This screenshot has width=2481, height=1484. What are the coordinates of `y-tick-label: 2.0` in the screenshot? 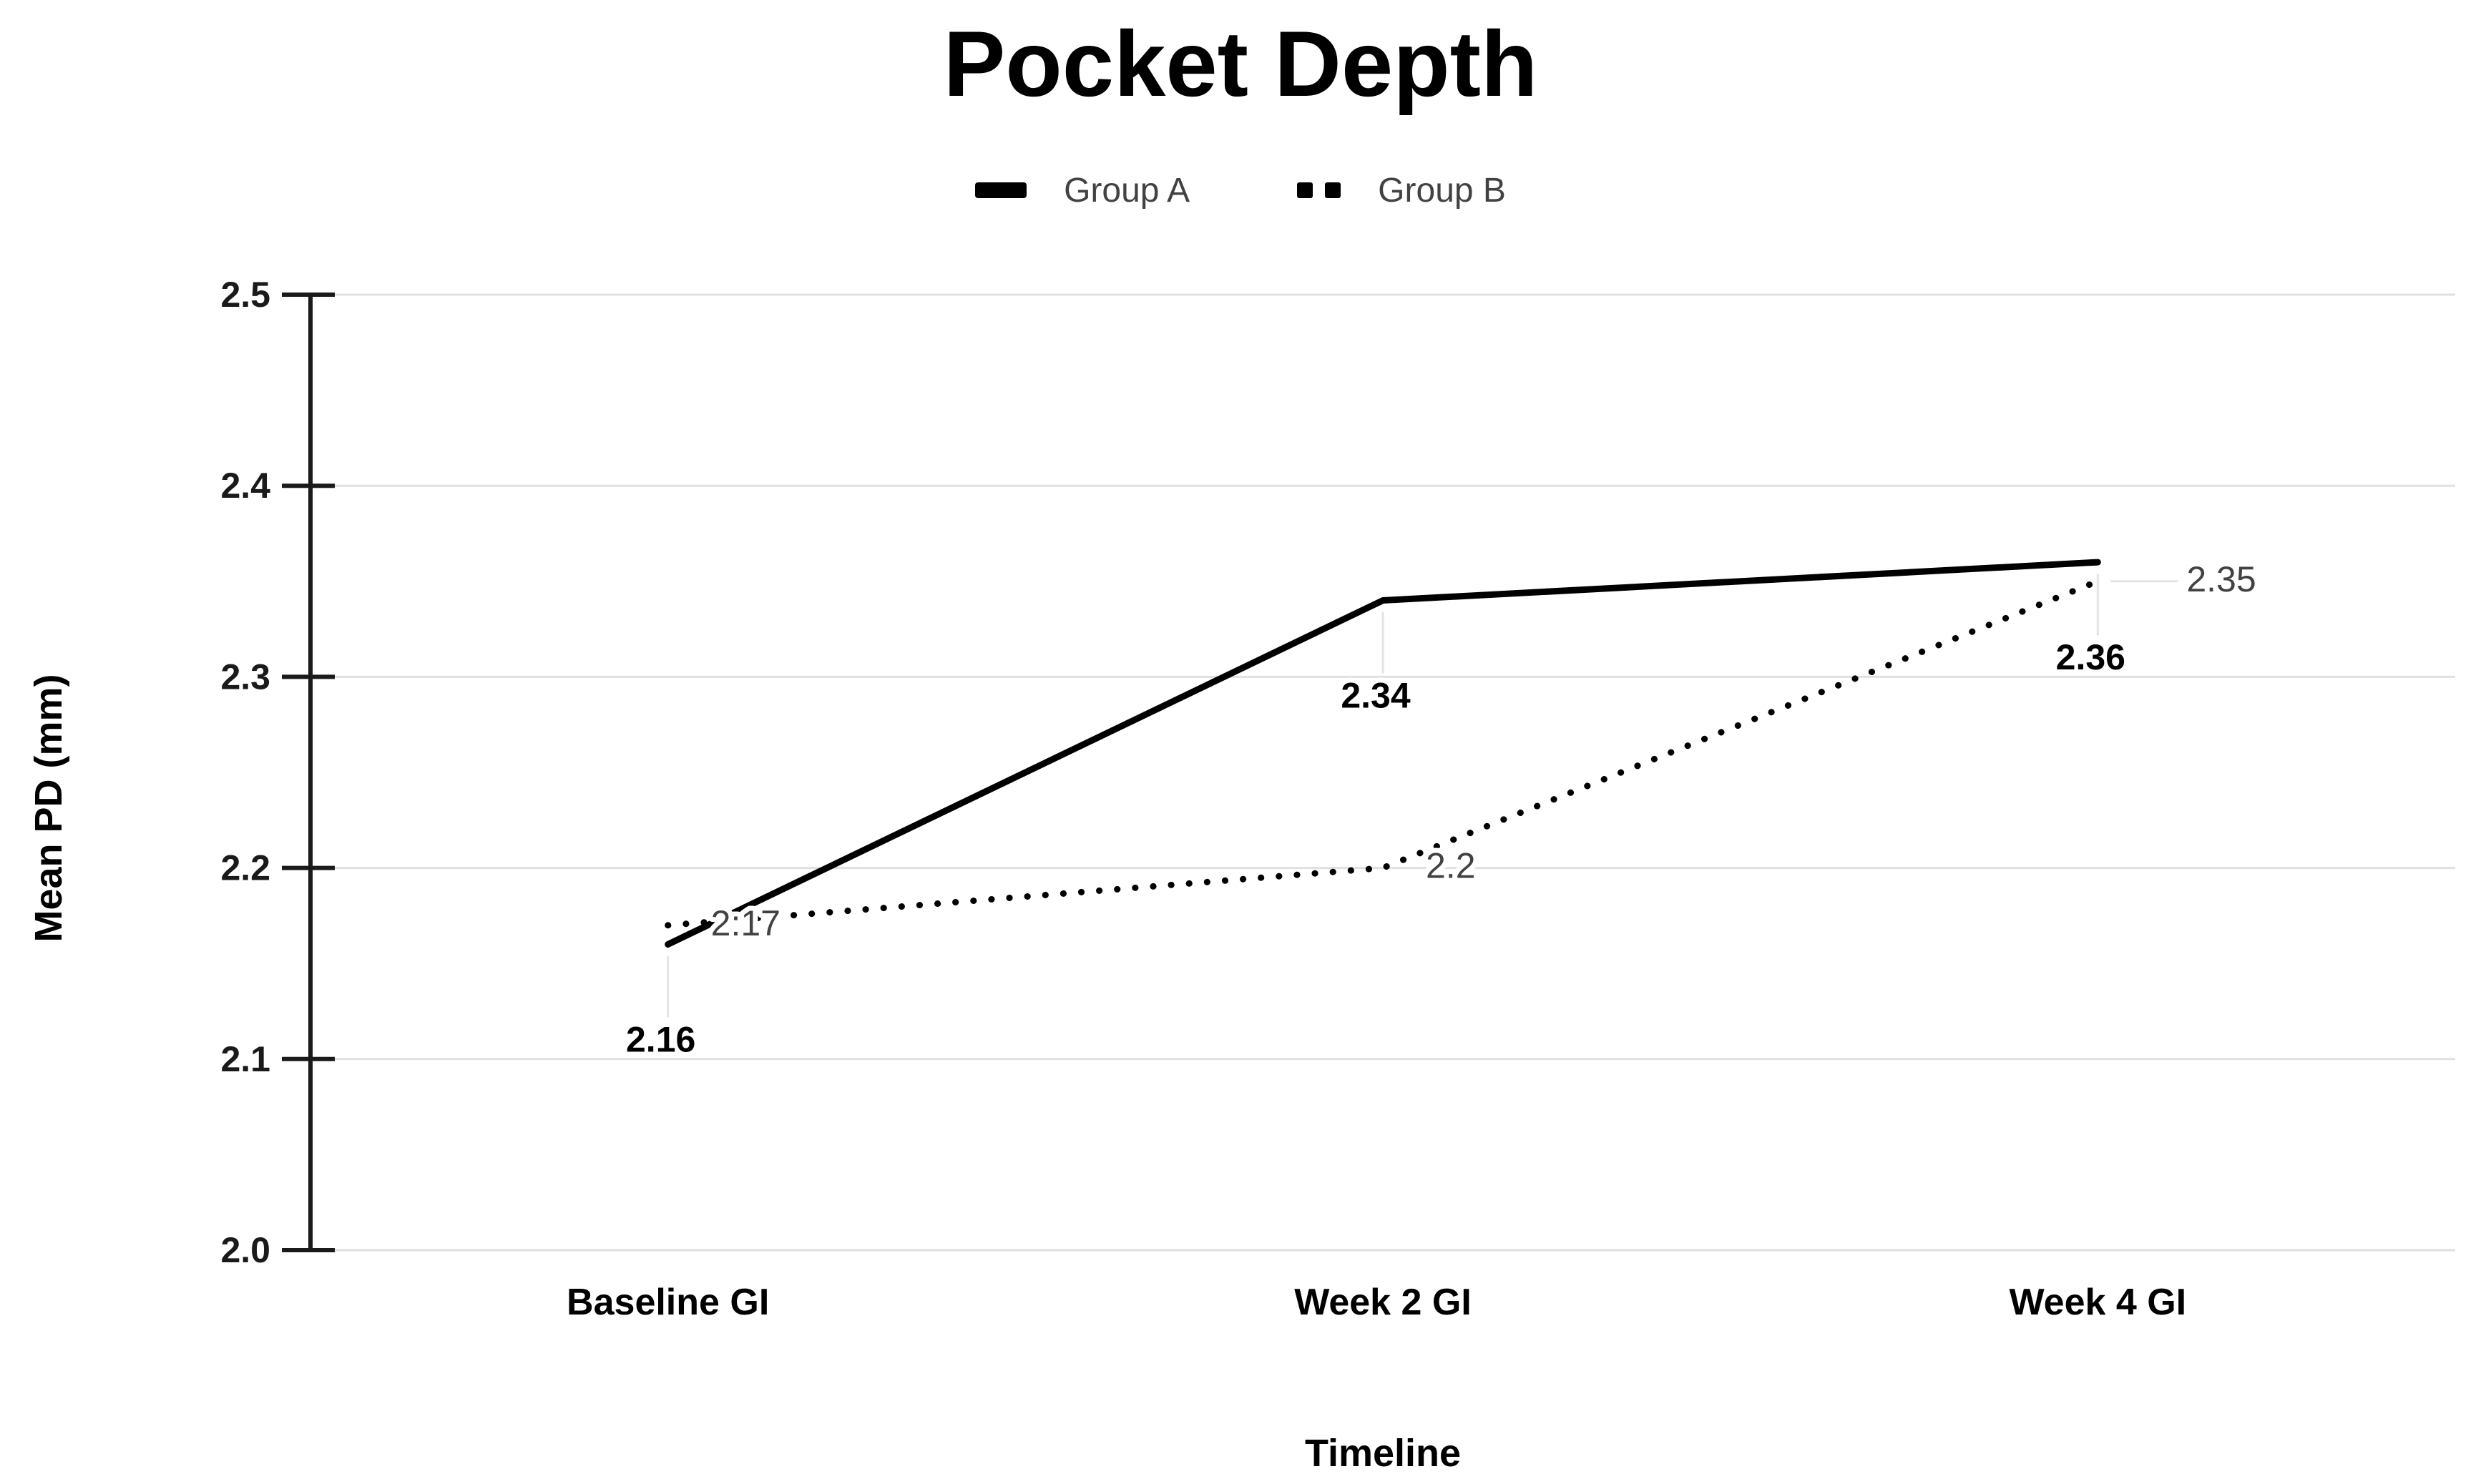 It's located at (245, 1250).